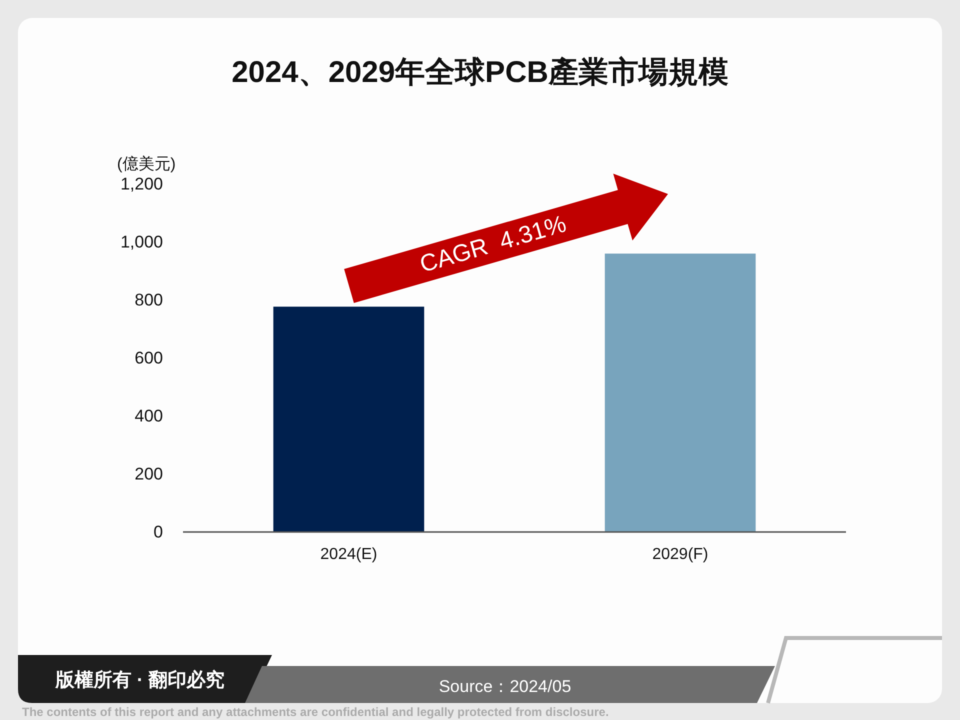 Image resolution: width=960 pixels, height=720 pixels. What do you see at coordinates (480, 72) in the screenshot?
I see `title: 2024、2029年全球PCB產業市場規模` at bounding box center [480, 72].